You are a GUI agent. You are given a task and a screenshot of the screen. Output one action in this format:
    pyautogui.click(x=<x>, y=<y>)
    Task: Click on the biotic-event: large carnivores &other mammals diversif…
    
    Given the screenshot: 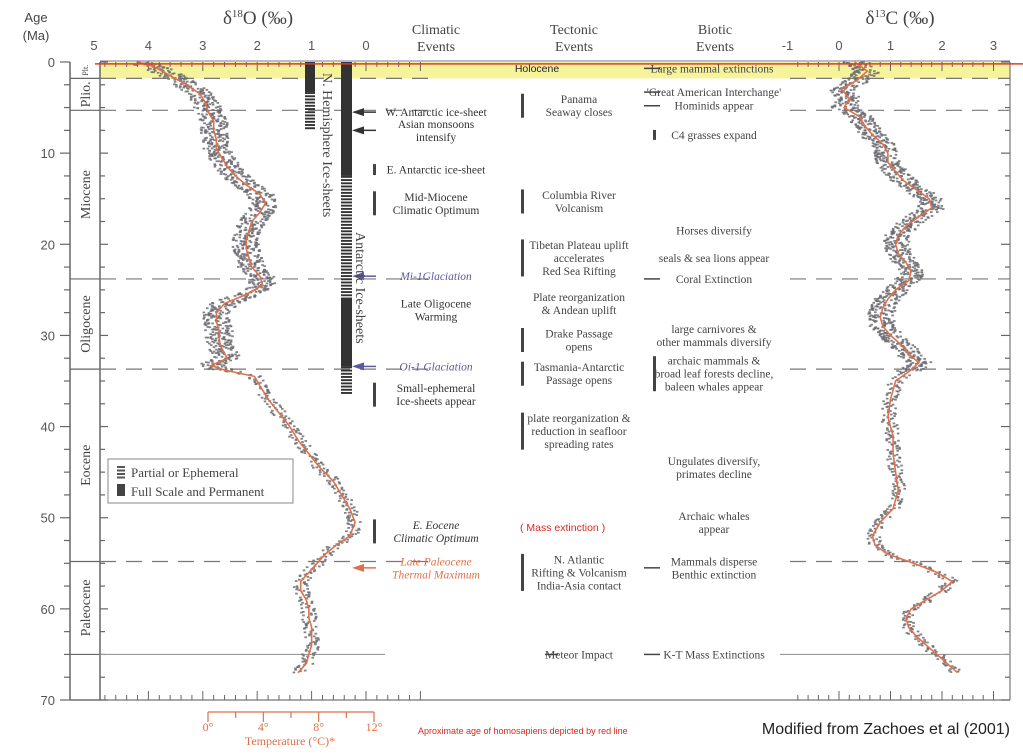 What is the action you would take?
    pyautogui.click(x=714, y=336)
    